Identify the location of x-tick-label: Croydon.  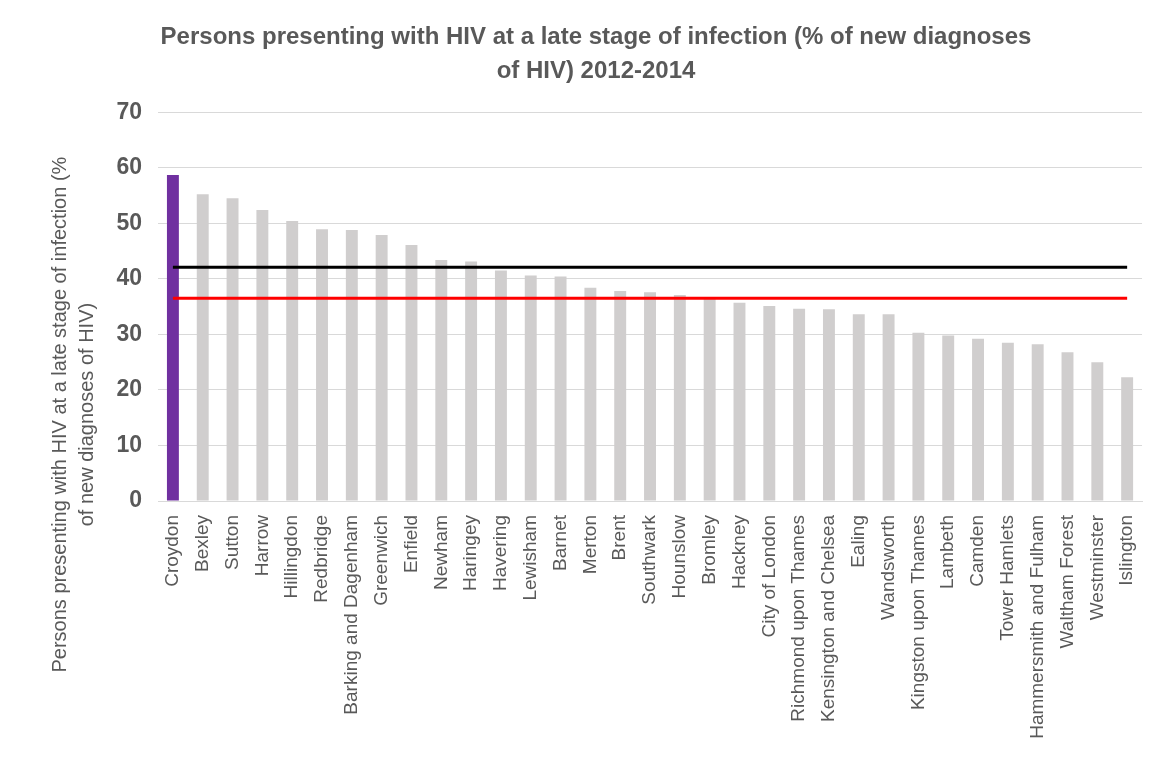
(172, 551).